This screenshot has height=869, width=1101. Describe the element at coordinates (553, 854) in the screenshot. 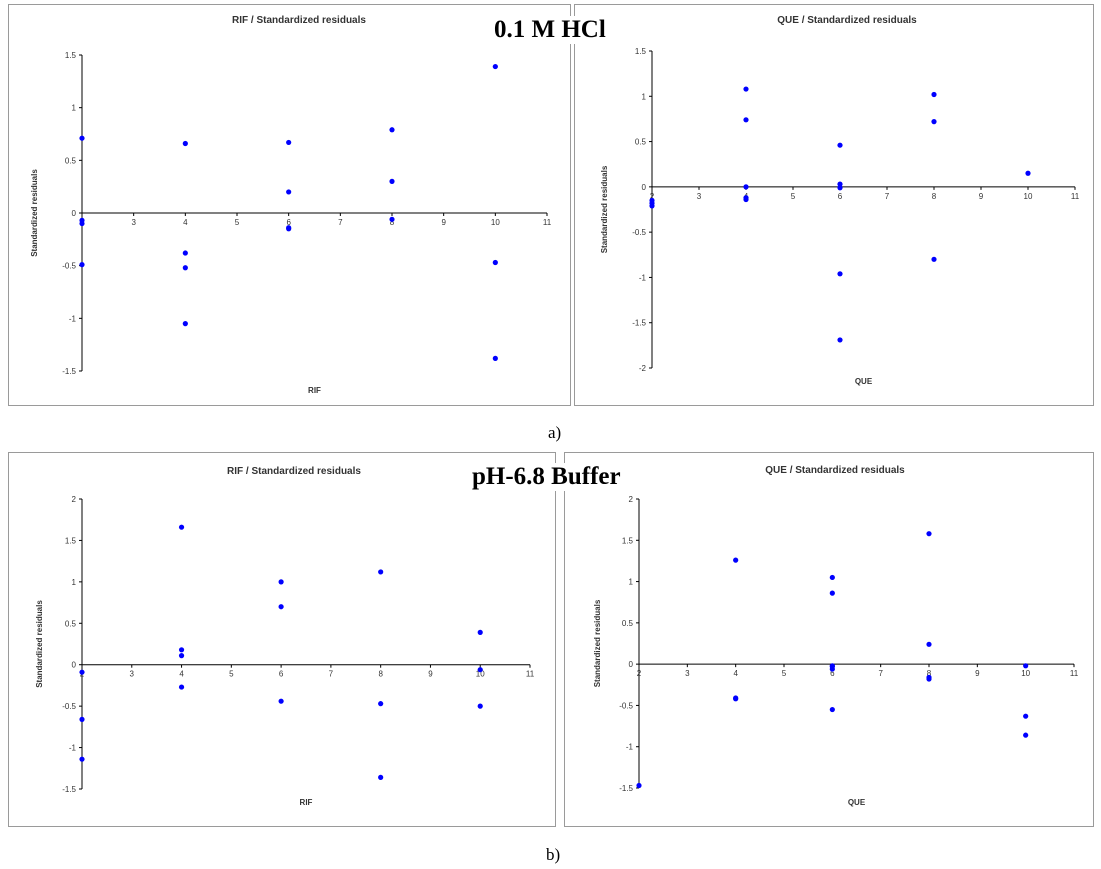

I see `subfigure-label-b: b)` at that location.